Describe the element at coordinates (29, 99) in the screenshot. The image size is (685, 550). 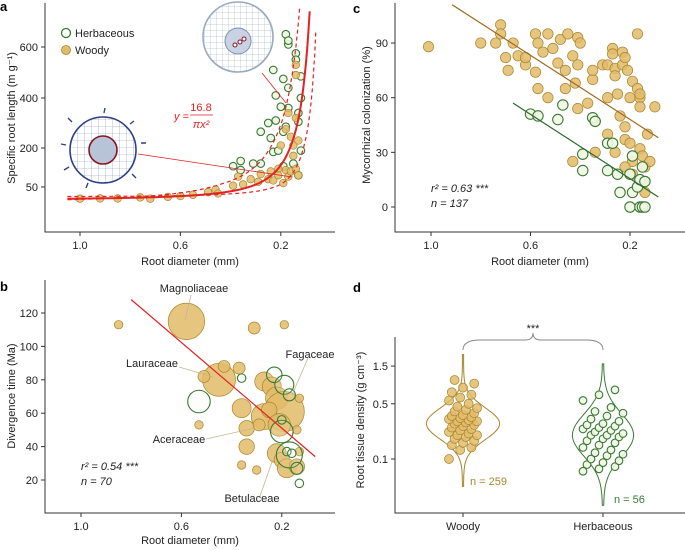
I see `y-tick-label-a: 400` at that location.